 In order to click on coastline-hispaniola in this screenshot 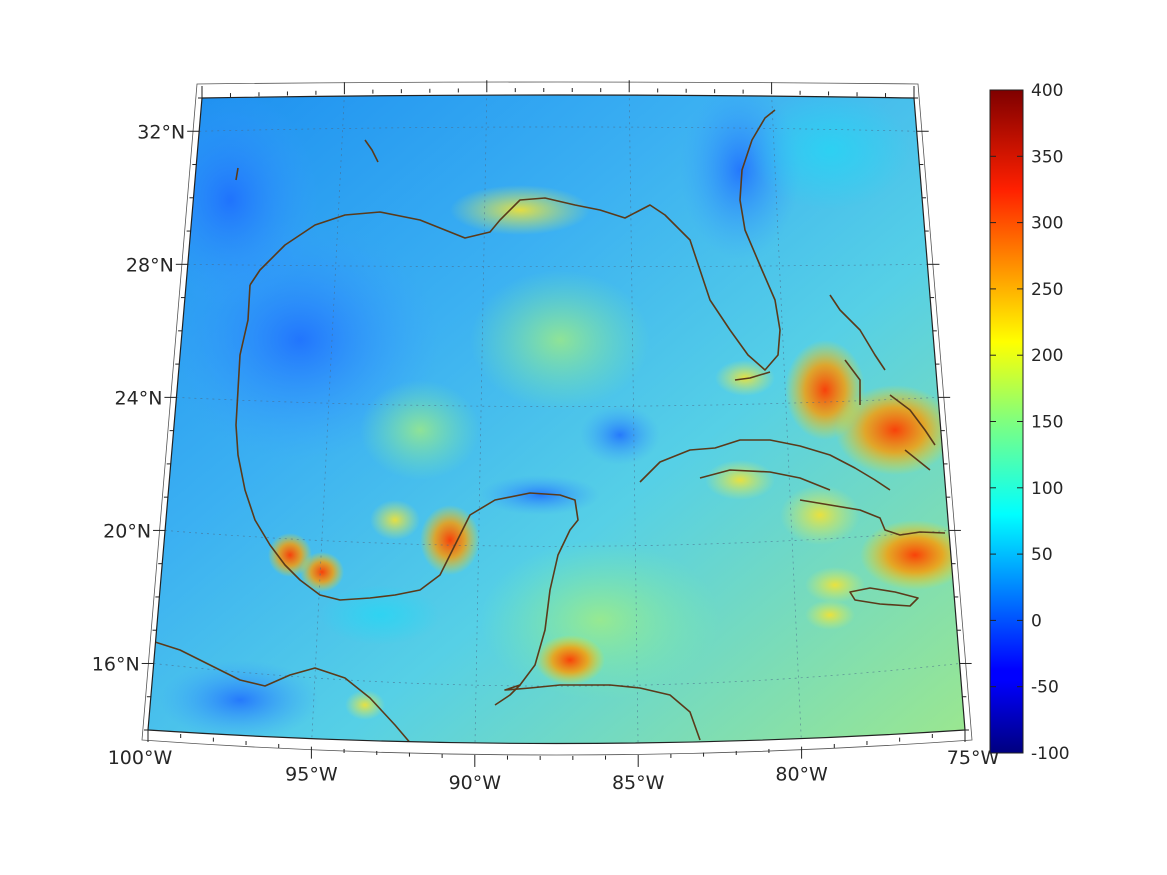, I will do `click(872, 517)`.